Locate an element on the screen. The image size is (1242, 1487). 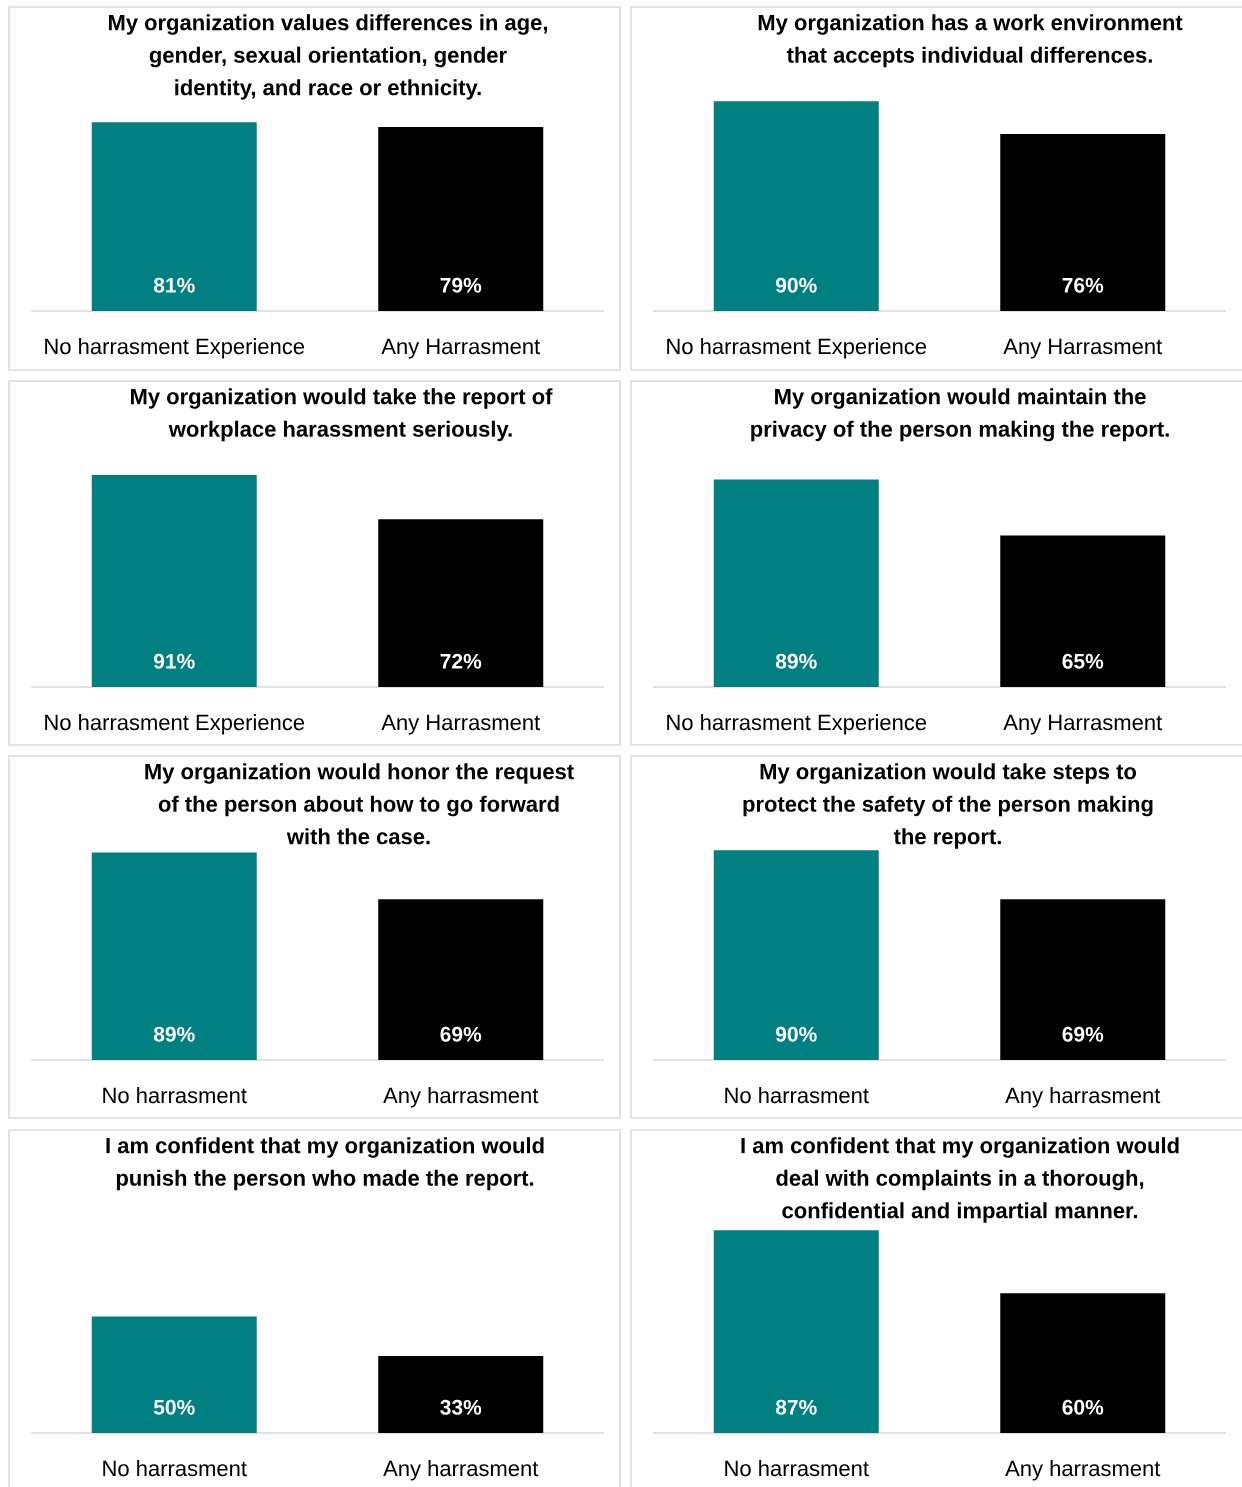
chart-title: My organization would take the report of workplace harassment seriously. is located at coordinates (342, 415).